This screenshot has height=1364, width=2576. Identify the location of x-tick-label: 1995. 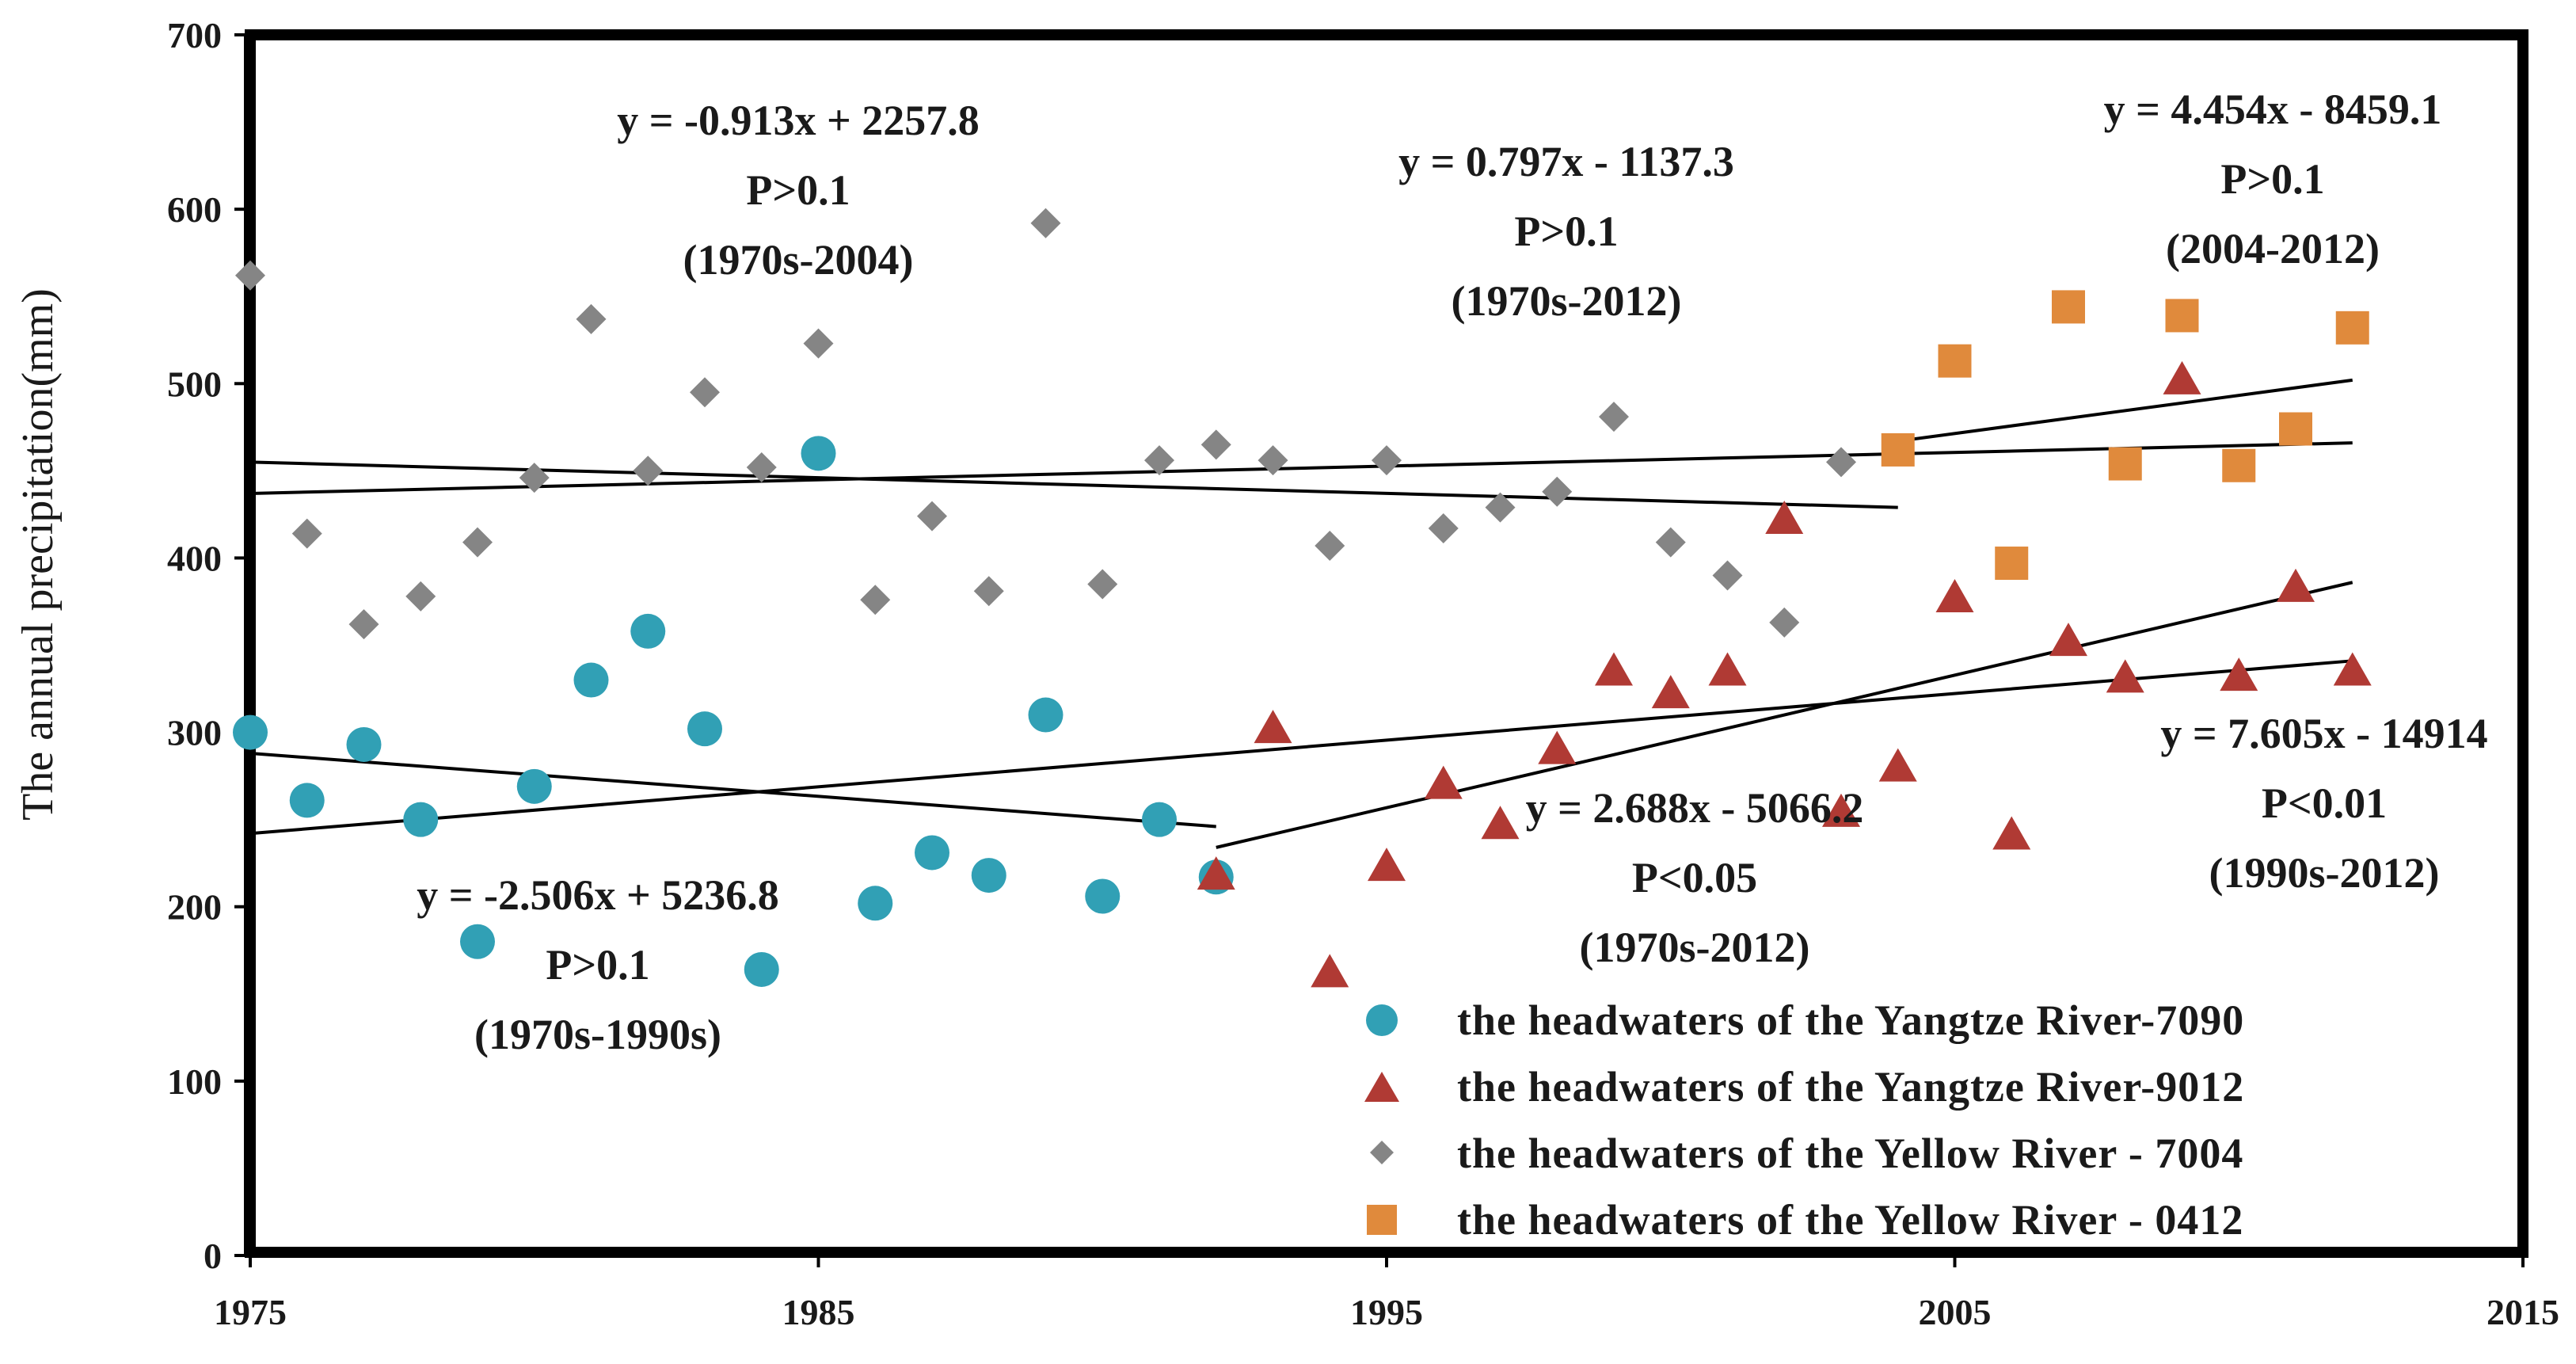
(1386, 1312).